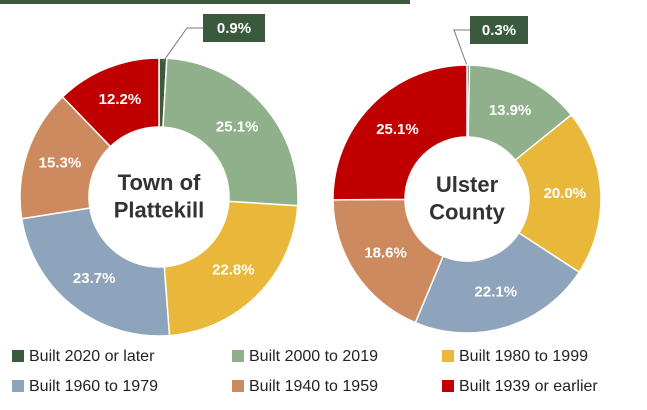 The width and height of the screenshot is (647, 410). Describe the element at coordinates (523, 356) in the screenshot. I see `legend-label: Built 1980 to 1999` at that location.